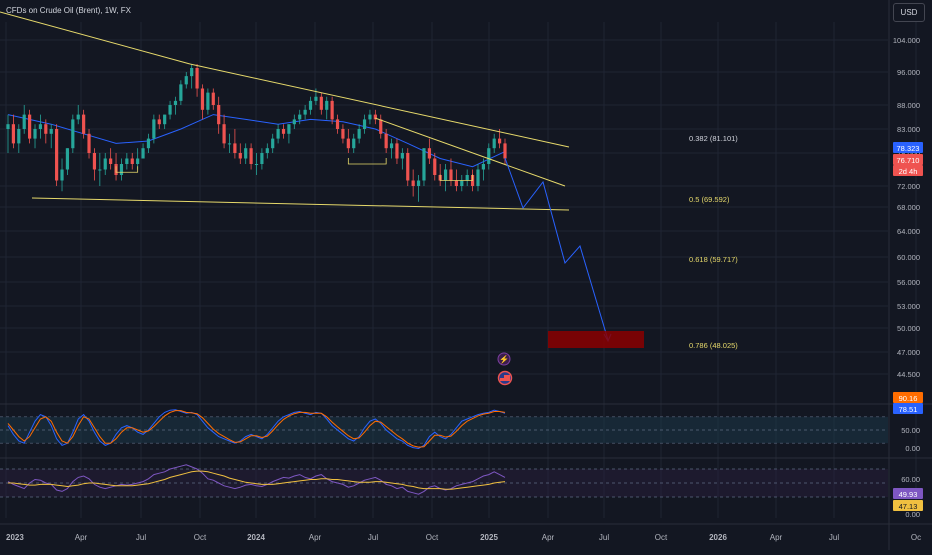 The width and height of the screenshot is (932, 555). What do you see at coordinates (908, 493) in the screenshot?
I see `rsi-badge` at bounding box center [908, 493].